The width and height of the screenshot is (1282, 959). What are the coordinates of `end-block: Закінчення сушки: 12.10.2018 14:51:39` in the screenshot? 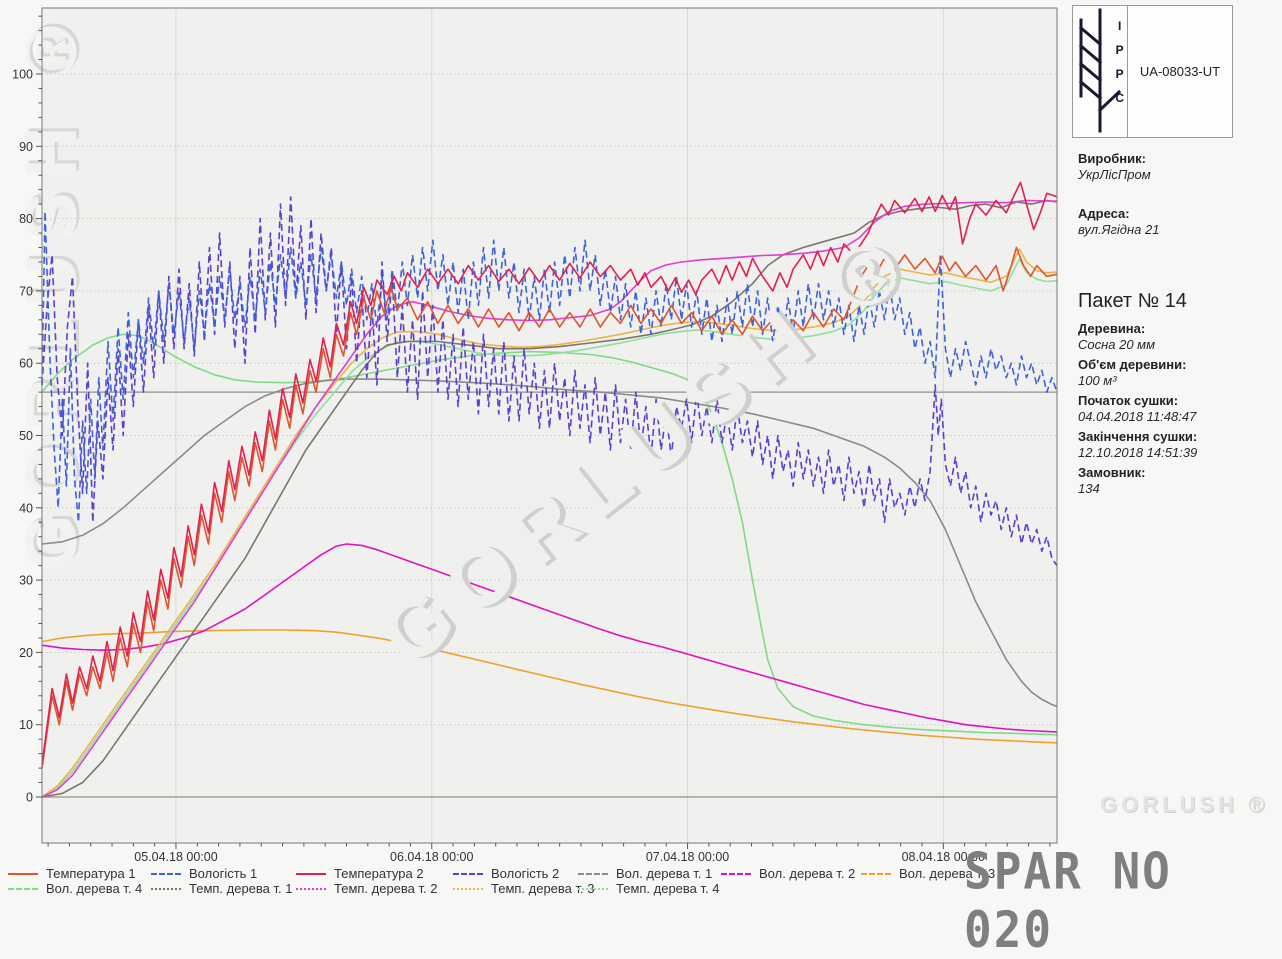 It's located at (1137, 445).